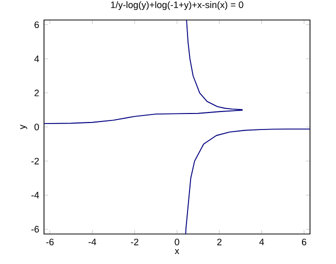 The image size is (336, 264). Describe the element at coordinates (36, 24) in the screenshot. I see `y-tick-label: 6` at that location.